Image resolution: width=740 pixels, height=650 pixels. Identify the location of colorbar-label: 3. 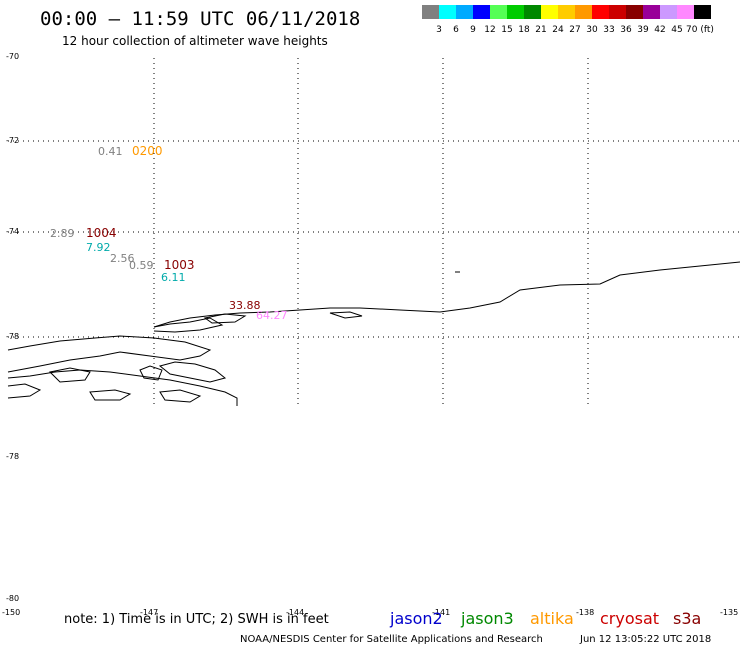
(439, 30).